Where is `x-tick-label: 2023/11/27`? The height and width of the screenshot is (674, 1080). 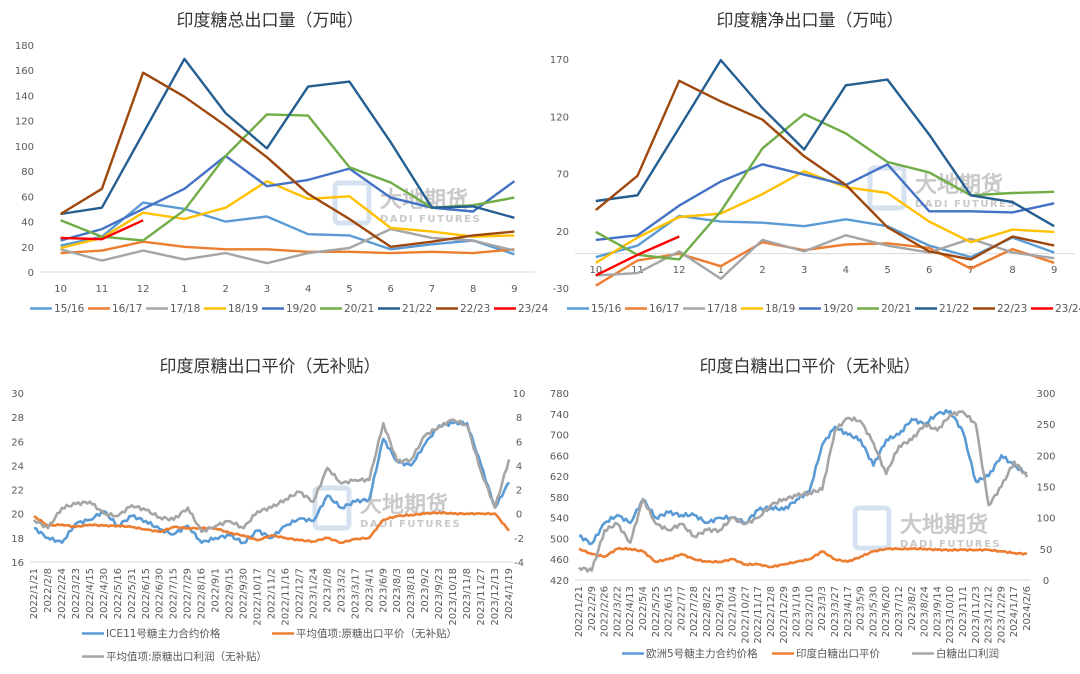
x-tick-label: 2023/11/27 is located at coordinates (481, 597).